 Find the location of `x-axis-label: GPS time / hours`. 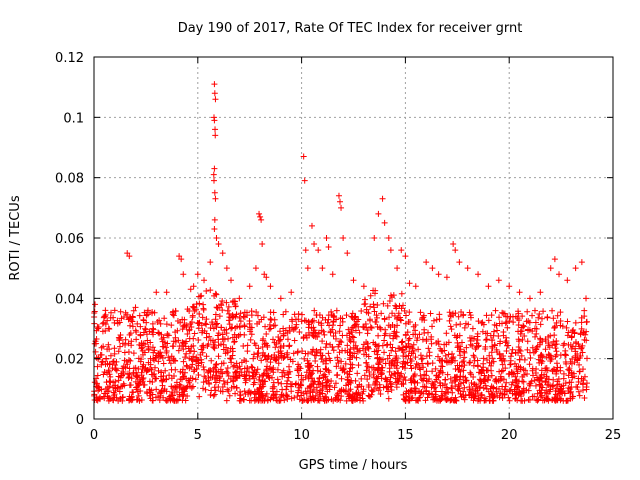

x-axis-label: GPS time / hours is located at coordinates (353, 465).